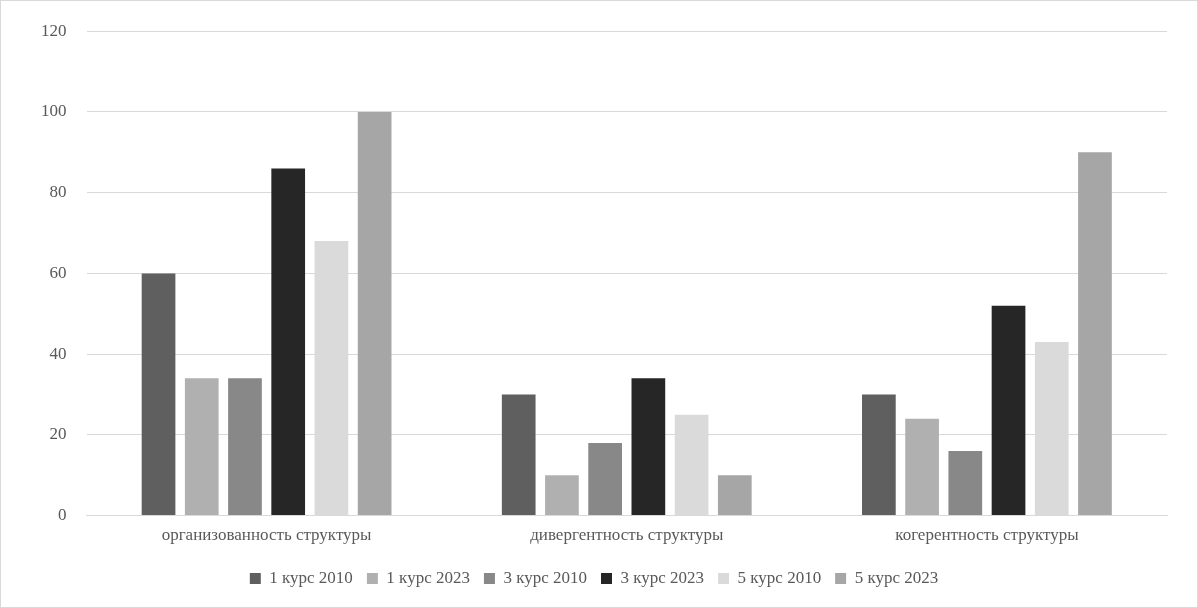 This screenshot has width=1198, height=608. What do you see at coordinates (896, 577) in the screenshot?
I see `legend-label: 5 курс 2023` at bounding box center [896, 577].